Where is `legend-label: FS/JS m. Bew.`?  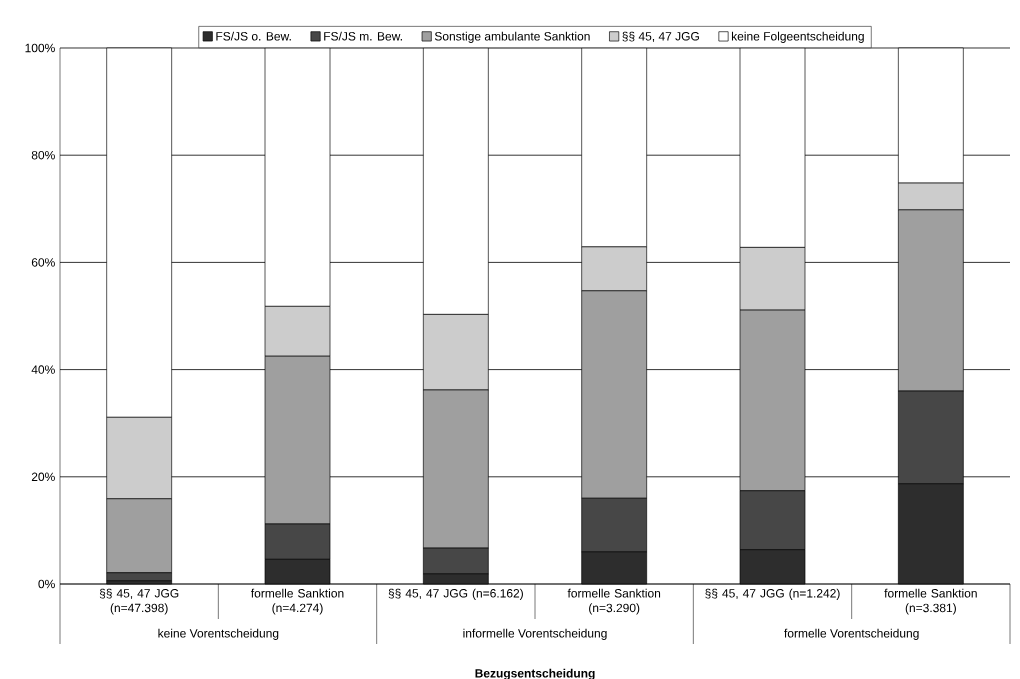
legend-label: FS/JS m. Bew. is located at coordinates (363, 36).